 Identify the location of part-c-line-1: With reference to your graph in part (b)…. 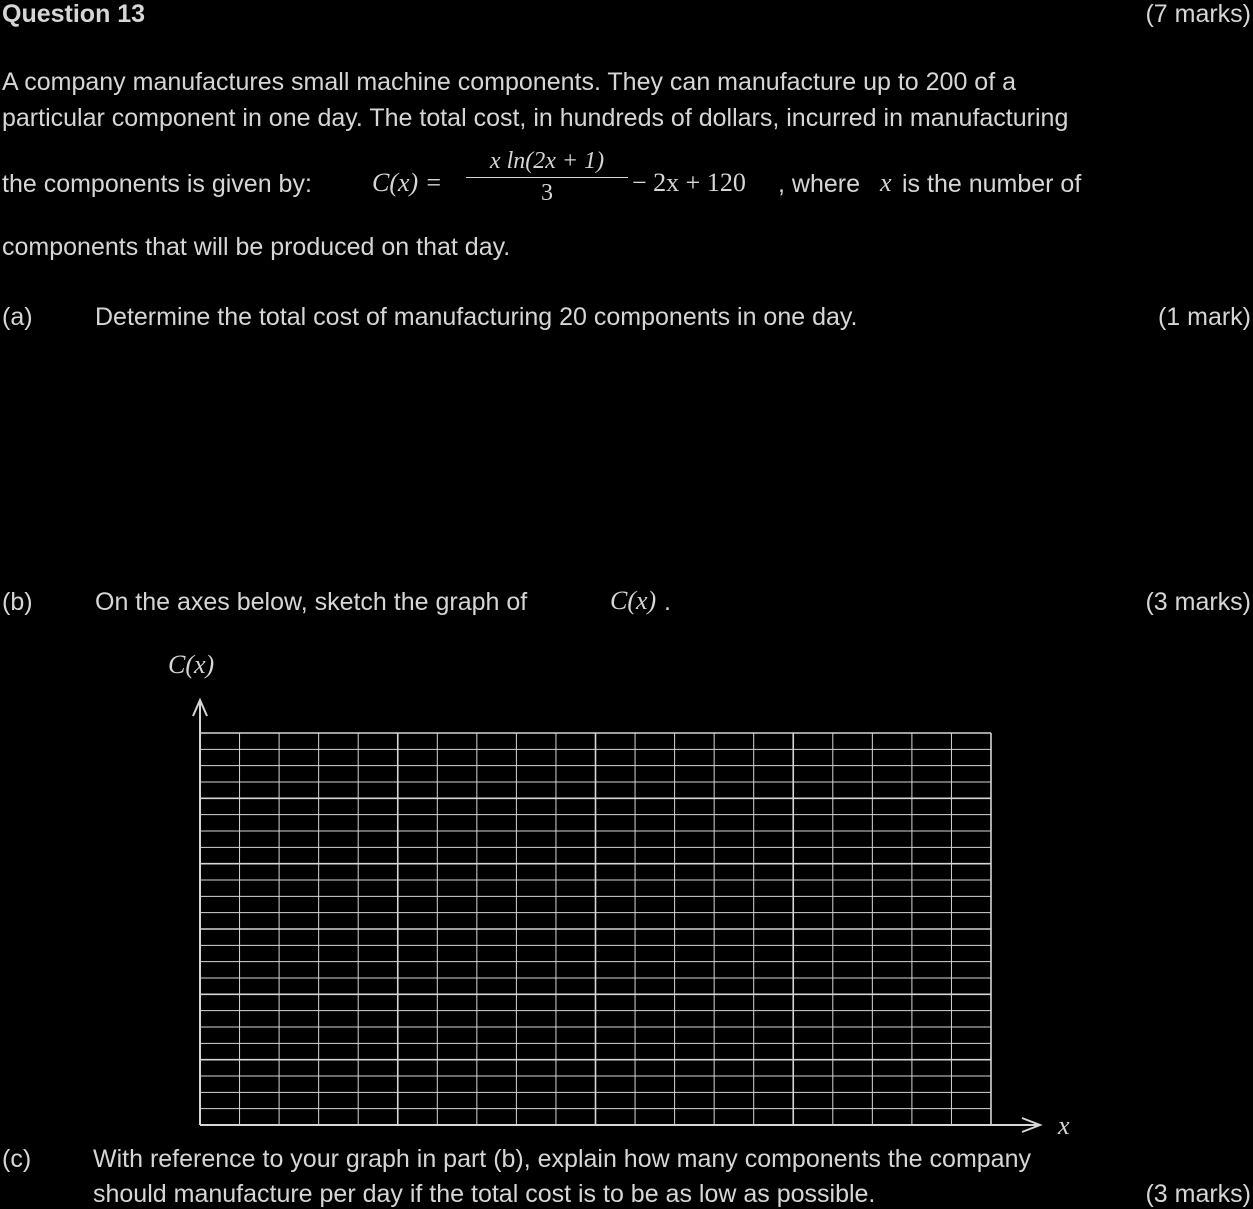
(562, 1159).